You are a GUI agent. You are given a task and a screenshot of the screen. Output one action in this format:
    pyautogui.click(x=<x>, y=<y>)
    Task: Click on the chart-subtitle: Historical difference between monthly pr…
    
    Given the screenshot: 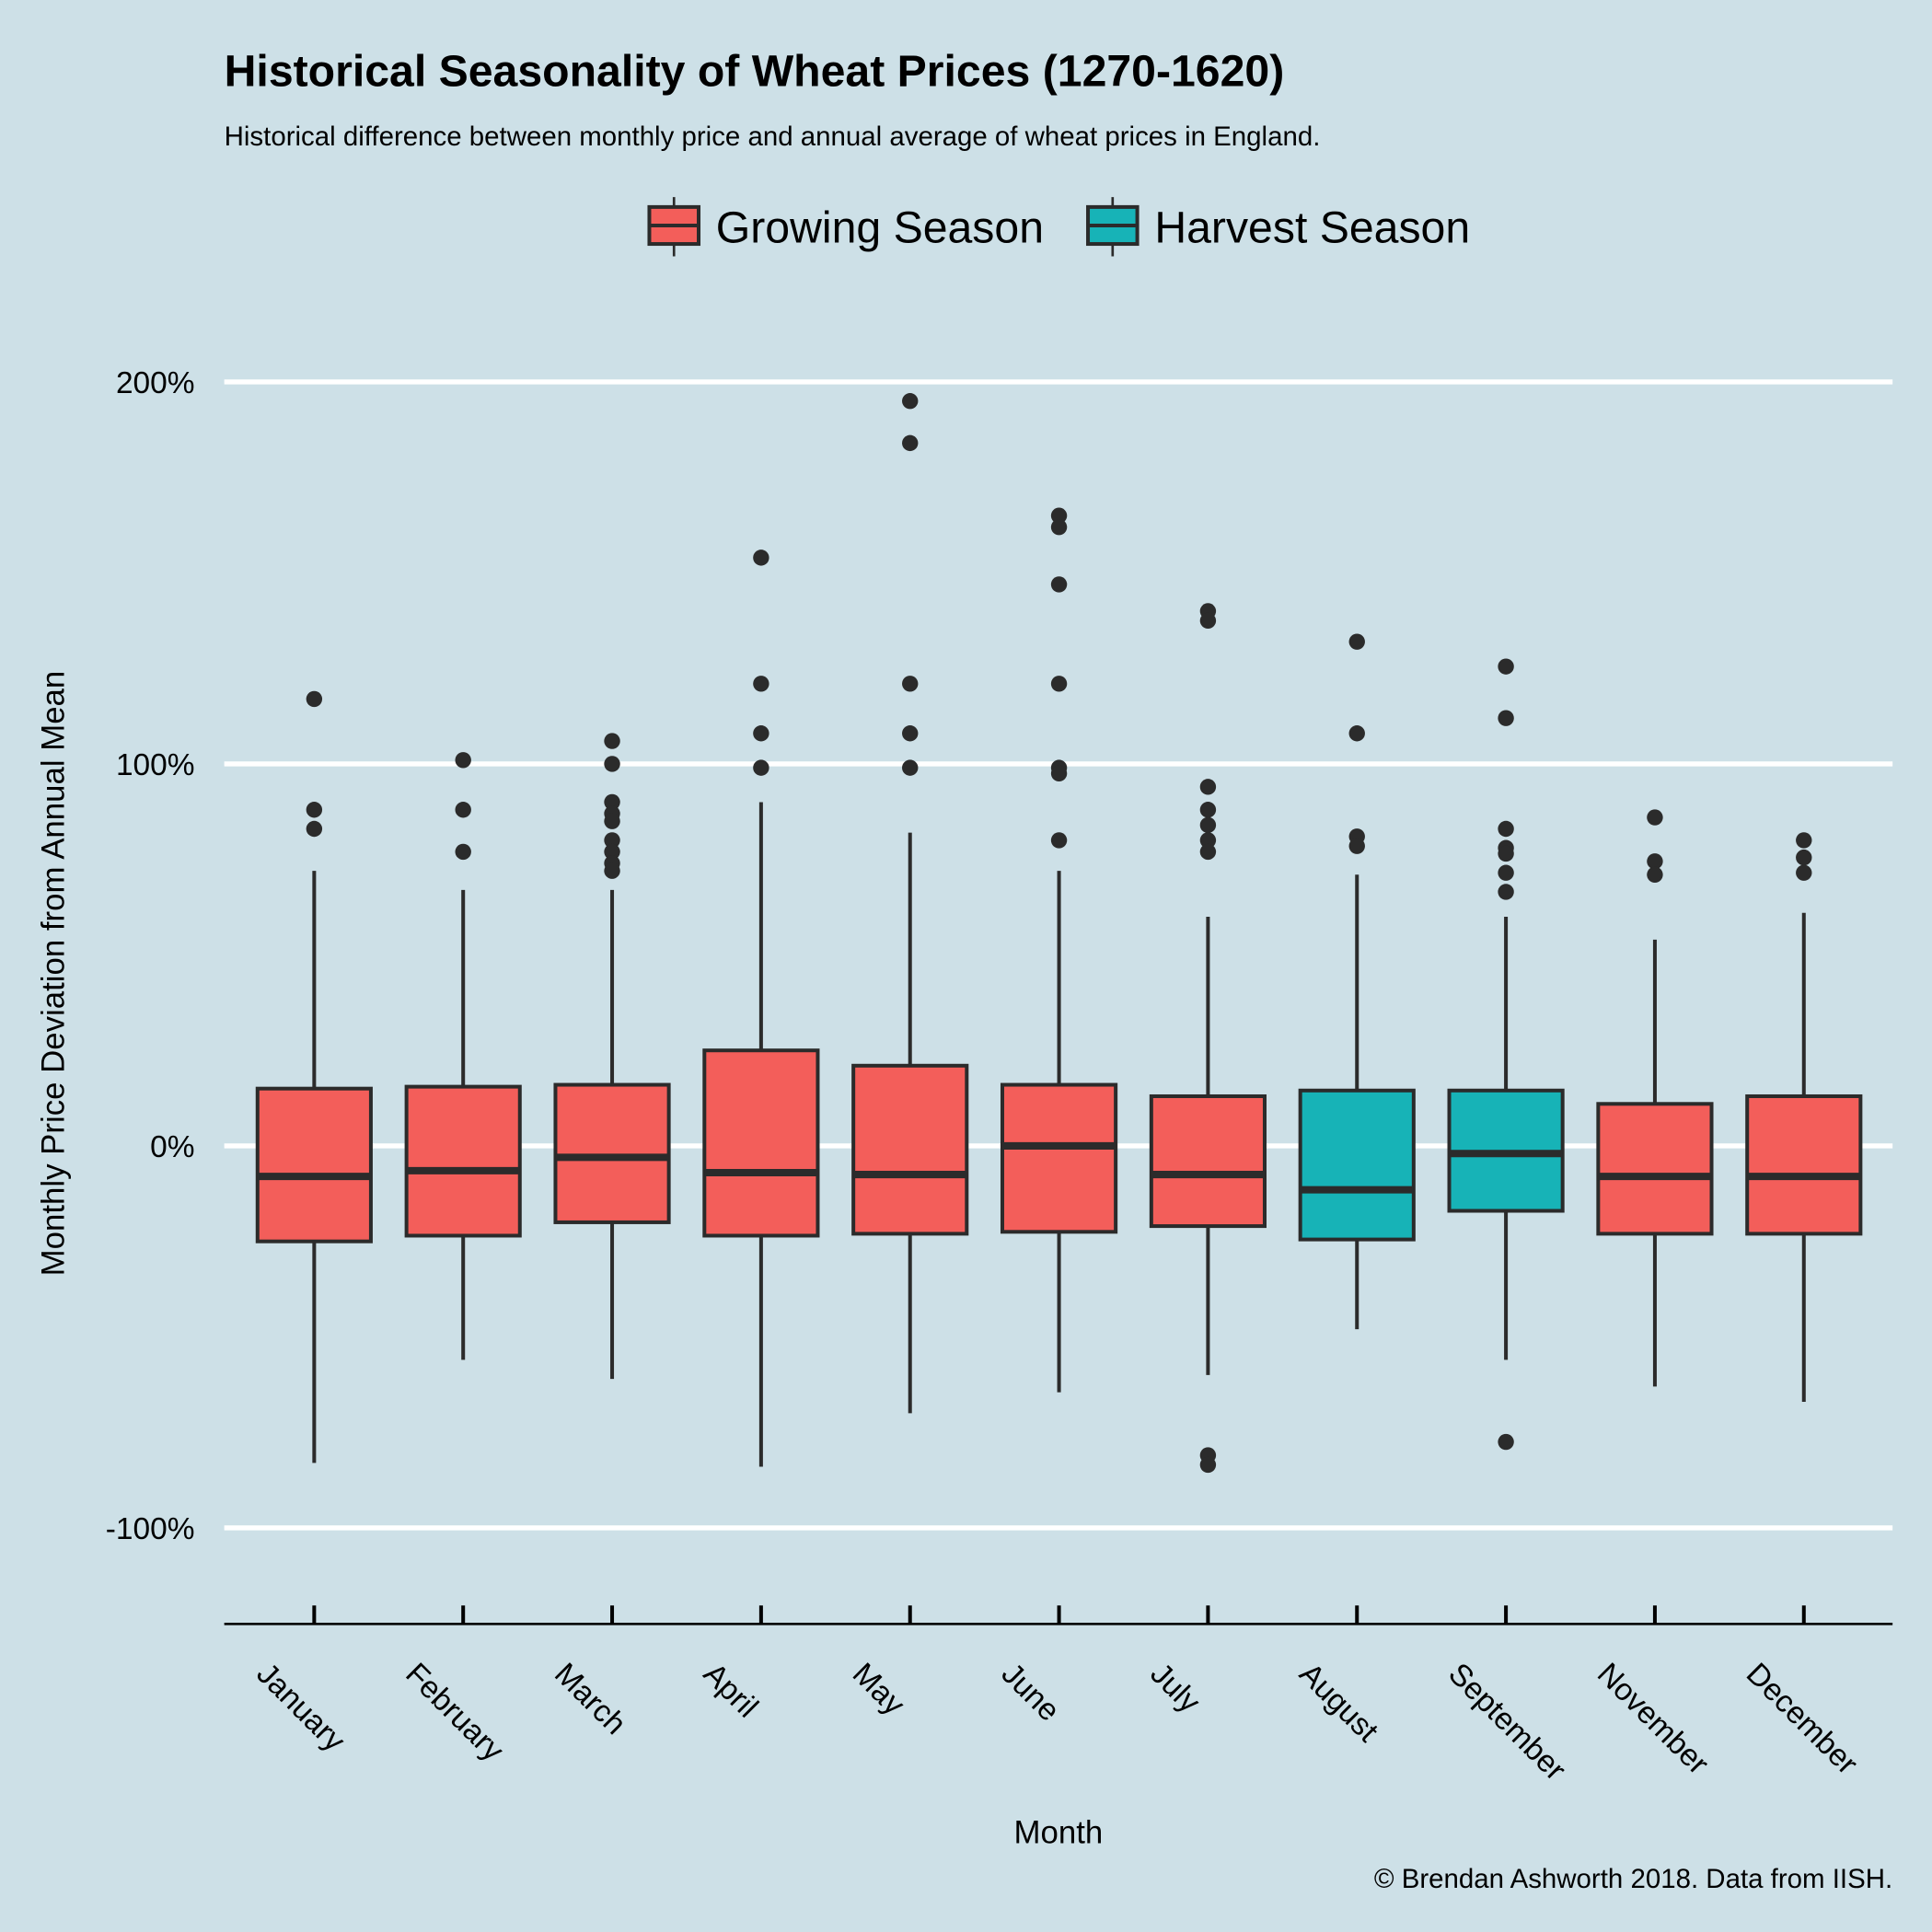 What is the action you would take?
    pyautogui.click(x=773, y=137)
    